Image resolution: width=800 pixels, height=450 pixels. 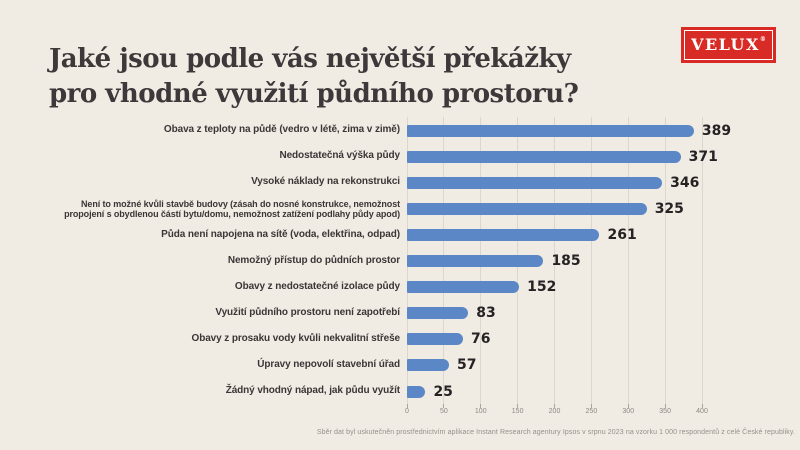 What do you see at coordinates (554, 411) in the screenshot?
I see `x-axis-tick-label: 200` at bounding box center [554, 411].